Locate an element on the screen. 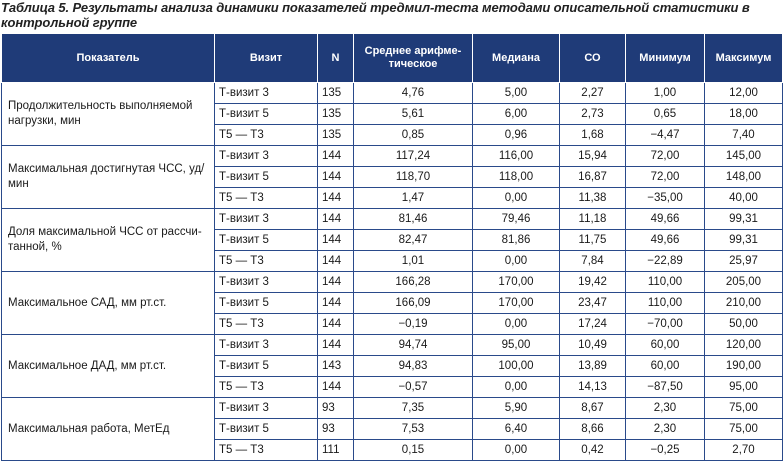 The height and width of the screenshot is (467, 783). median-cell: 0,00 is located at coordinates (516, 450).